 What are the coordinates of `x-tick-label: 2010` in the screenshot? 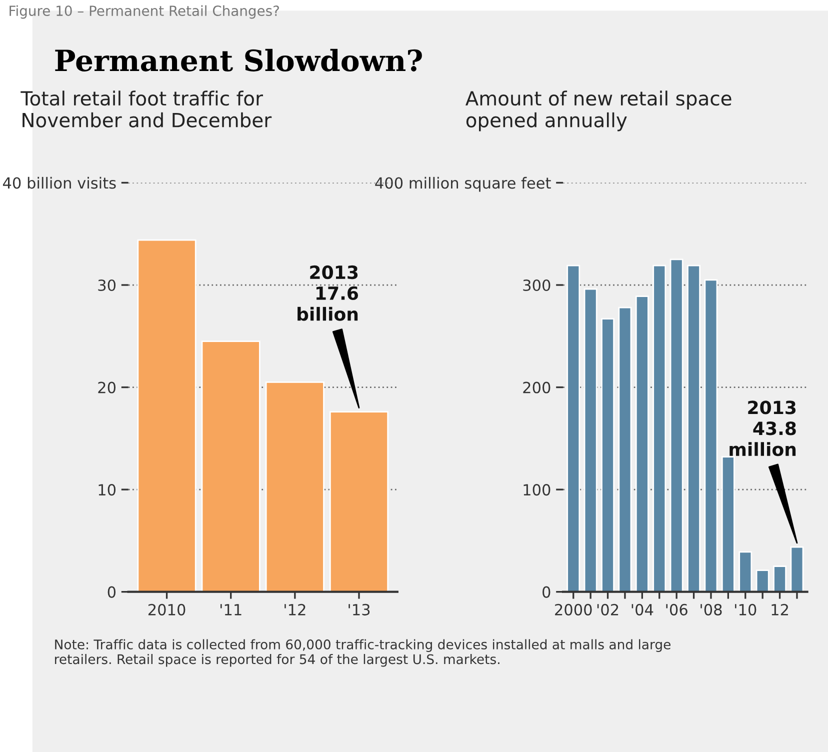 It's located at (167, 610).